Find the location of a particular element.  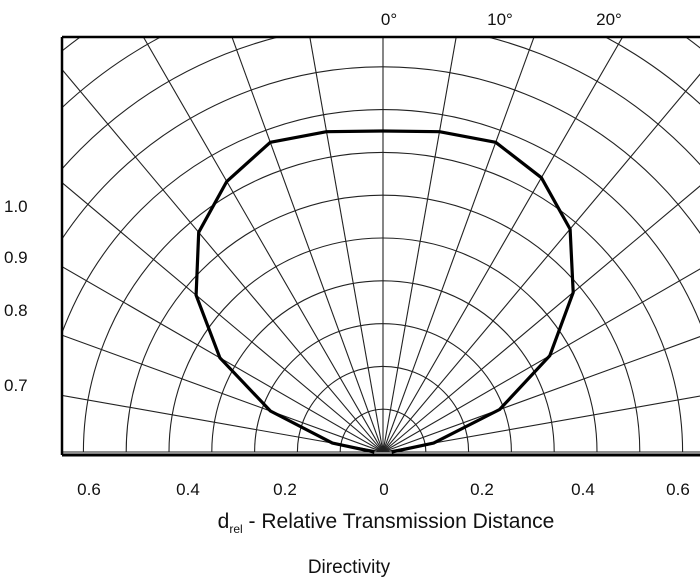

radial-tick-labels: 1.0 0.9 0.8 0.7 is located at coordinates (16, 296).